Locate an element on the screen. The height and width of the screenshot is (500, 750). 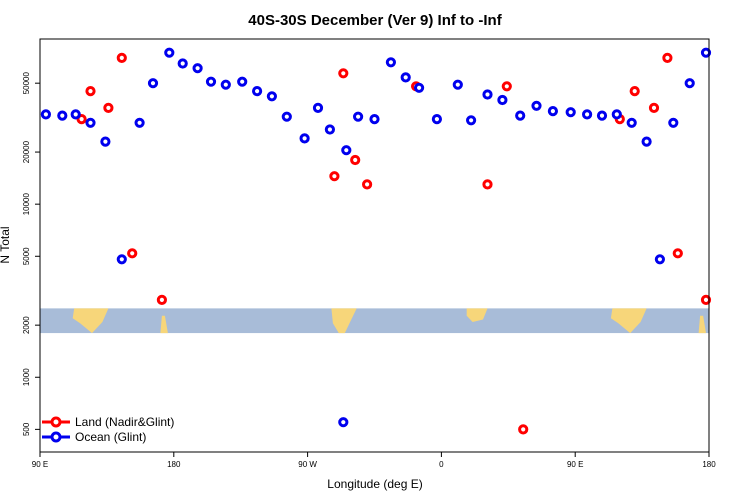
y-axis-label: N Total is located at coordinates (6, 244).